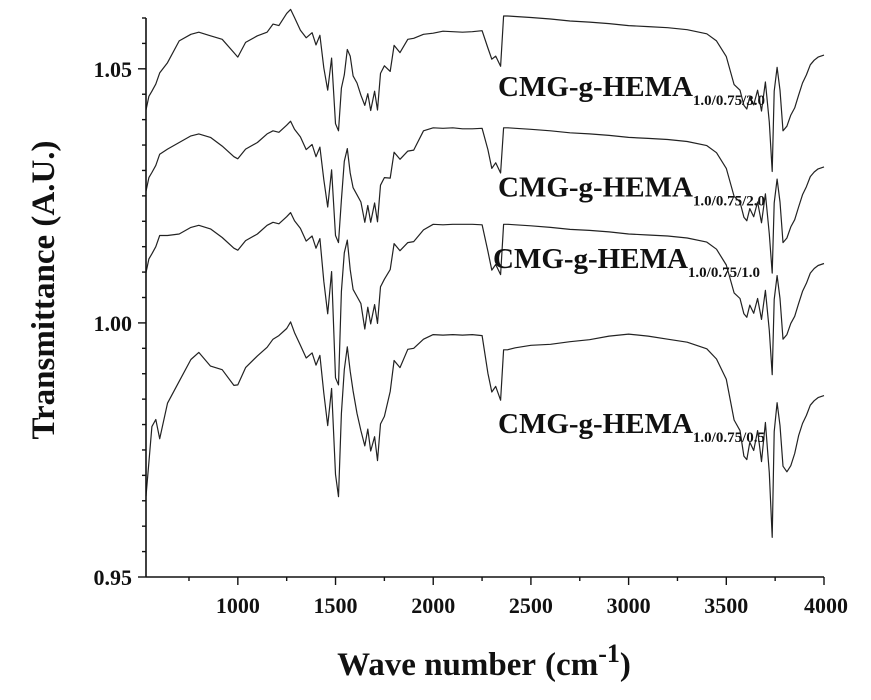 The height and width of the screenshot is (700, 871). What do you see at coordinates (44, 289) in the screenshot?
I see `y-axis-title: Transmittance (A.U.)` at bounding box center [44, 289].